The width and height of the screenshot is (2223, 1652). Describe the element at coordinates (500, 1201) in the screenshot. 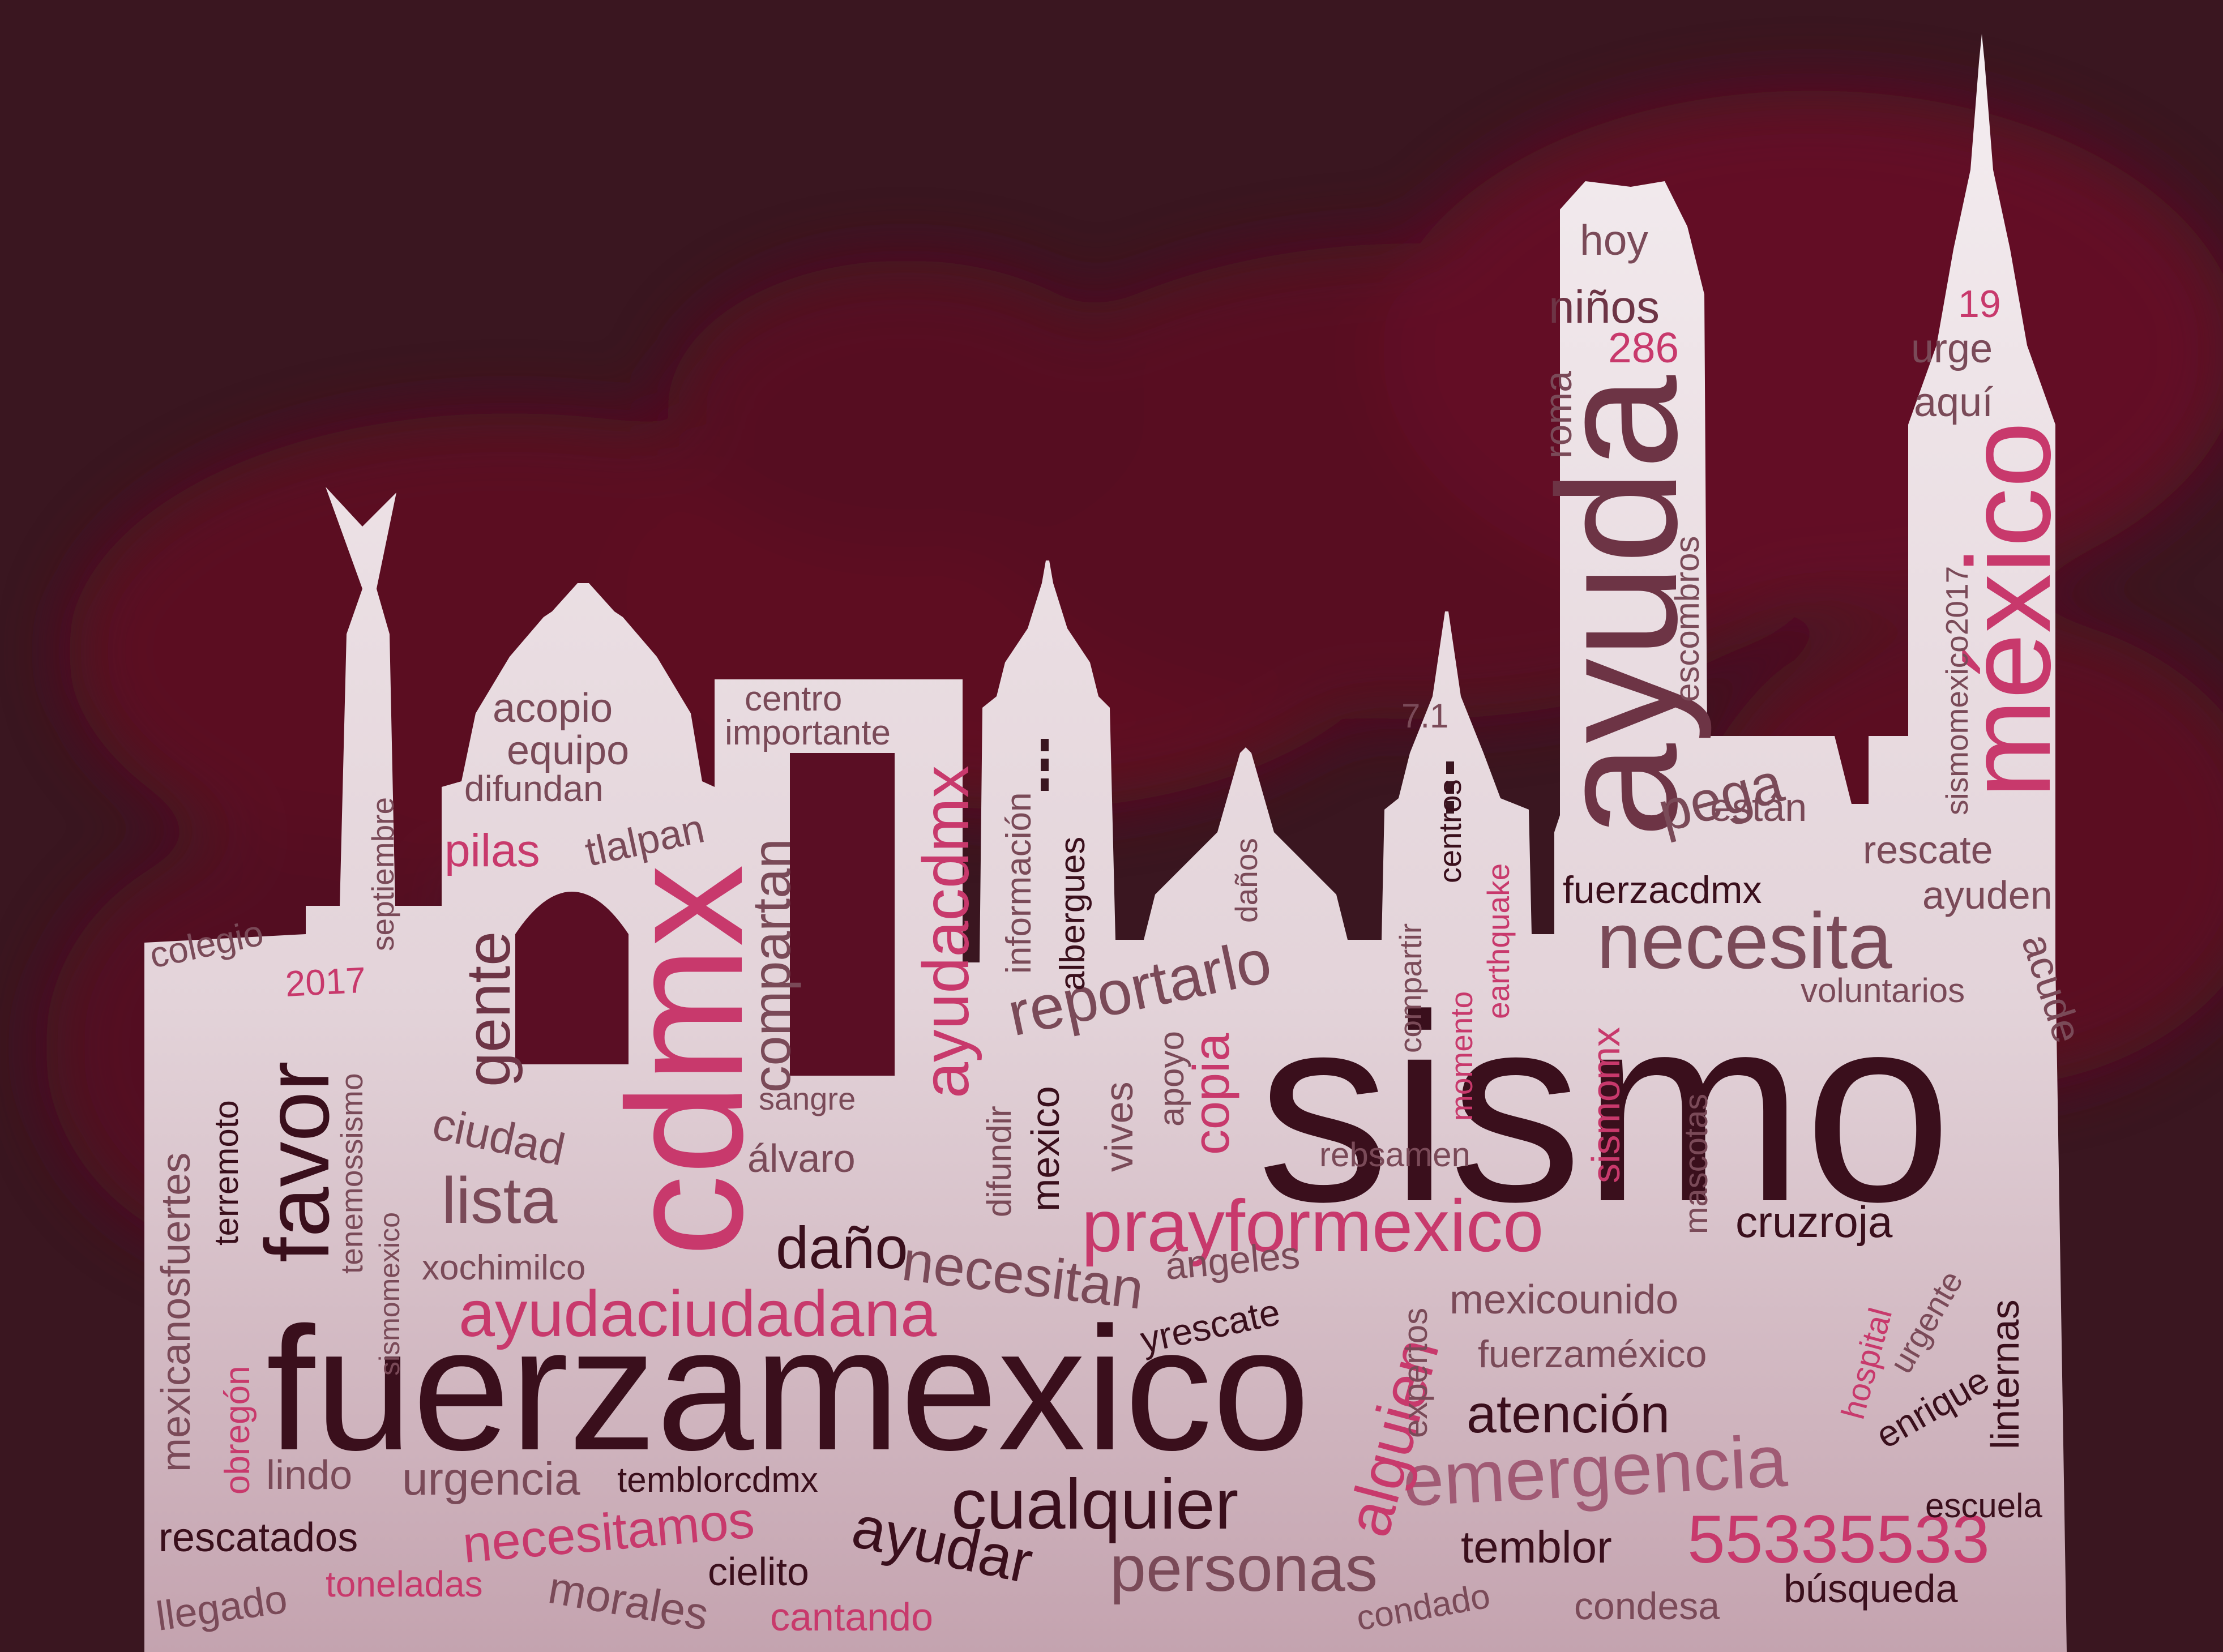

I see `word-lista: lista` at that location.